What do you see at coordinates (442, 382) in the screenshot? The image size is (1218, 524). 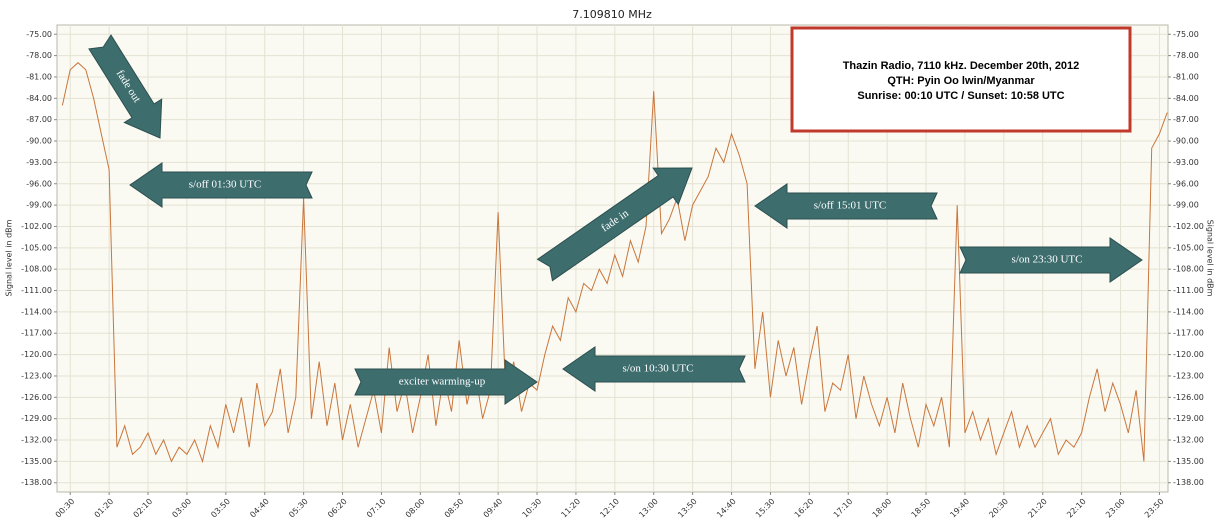 I see `arrow-label: exciter warming-up` at bounding box center [442, 382].